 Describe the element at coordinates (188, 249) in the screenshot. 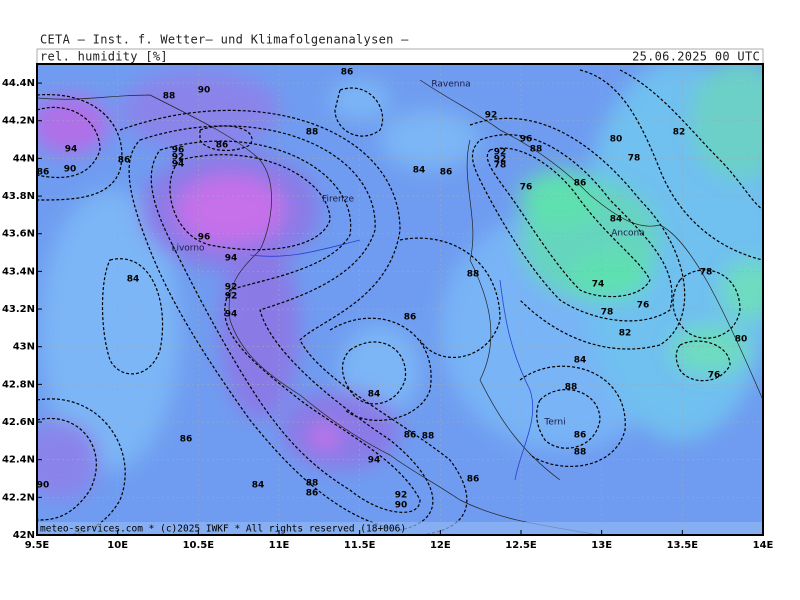

I see `city-label: Livorno` at that location.